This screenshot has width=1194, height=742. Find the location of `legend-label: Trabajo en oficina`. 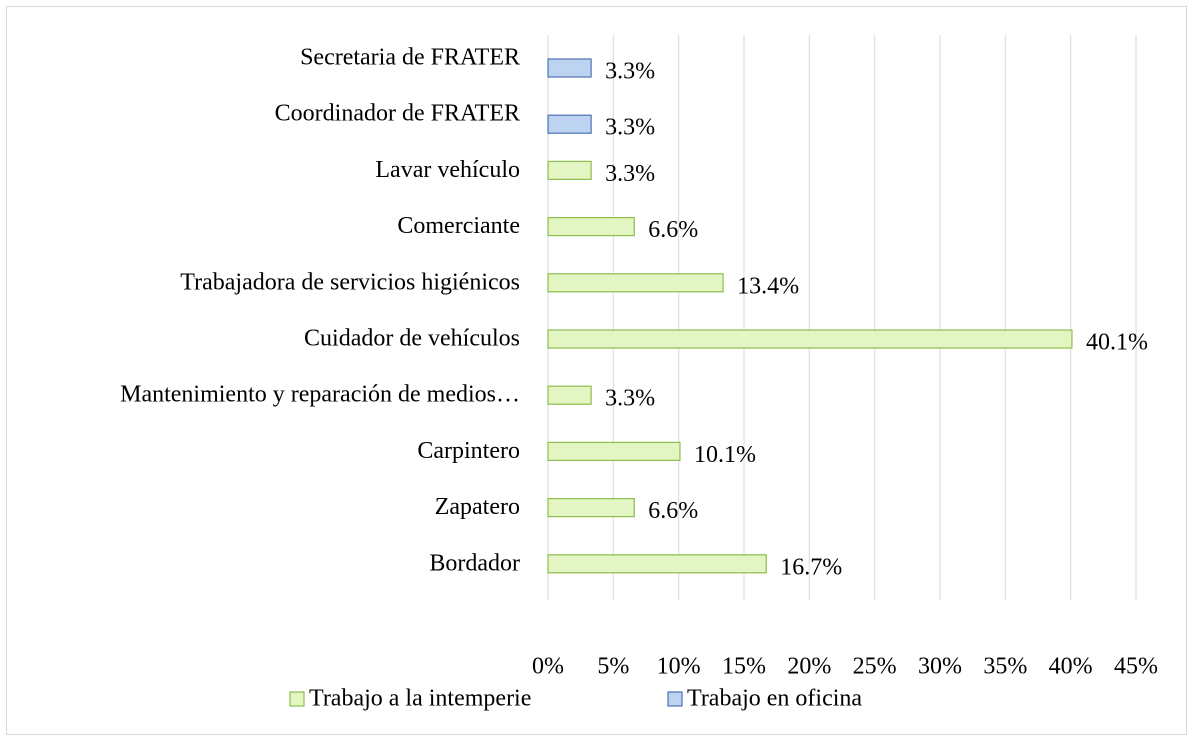

legend-label: Trabajo en oficina is located at coordinates (774, 699).